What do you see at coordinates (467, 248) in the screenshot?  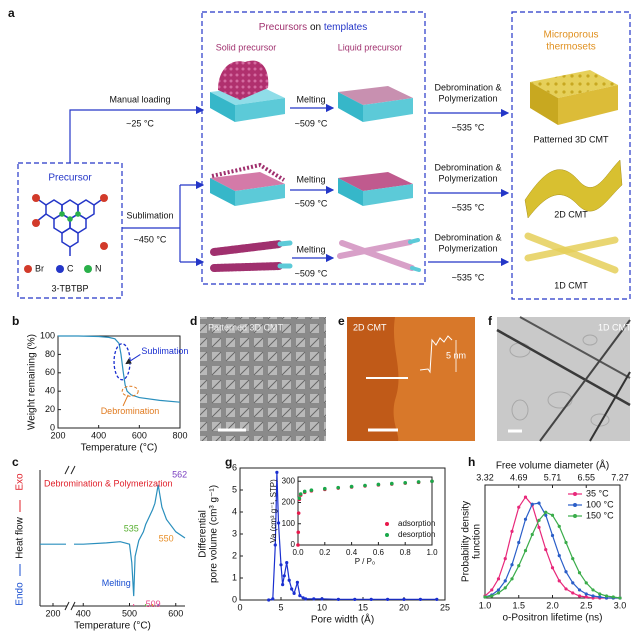 I see `step-label: Polymerization` at bounding box center [467, 248].